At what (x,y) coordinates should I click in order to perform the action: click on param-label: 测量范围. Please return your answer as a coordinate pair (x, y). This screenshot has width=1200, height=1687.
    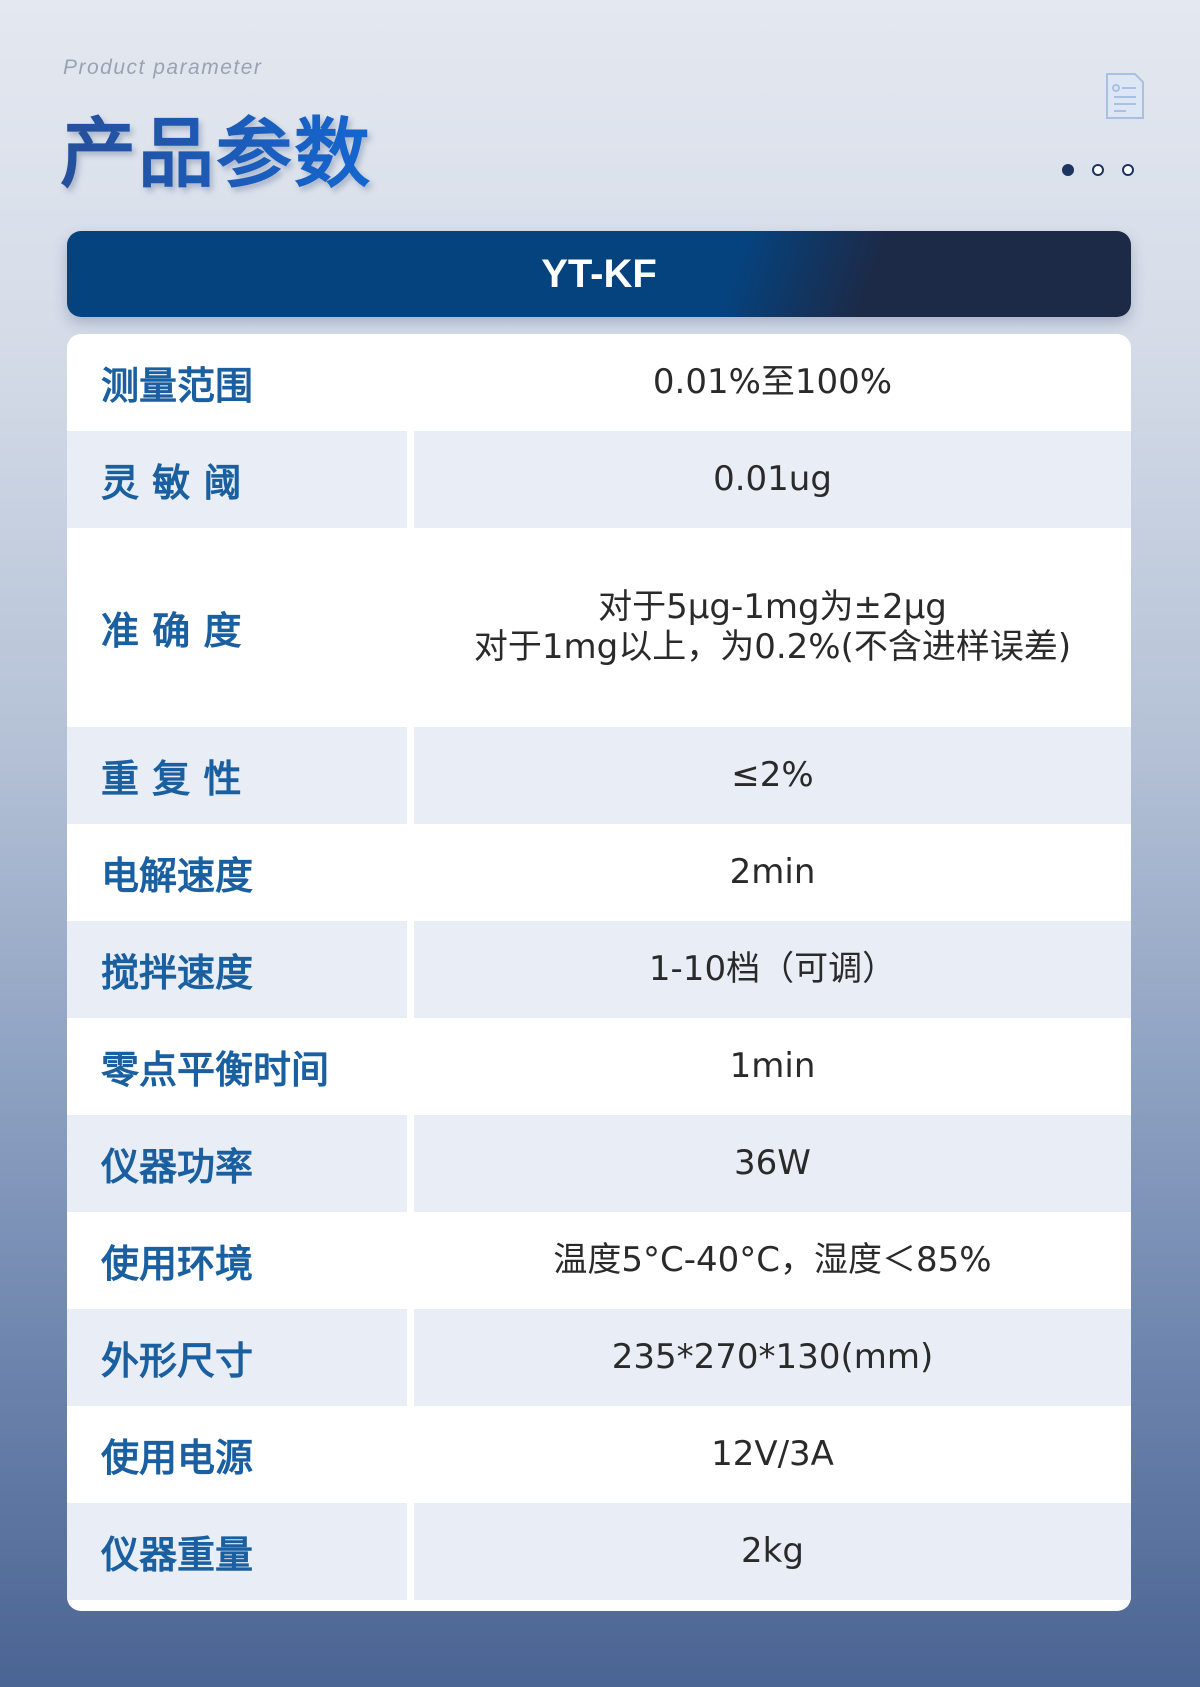
    Looking at the image, I should click on (177, 386).